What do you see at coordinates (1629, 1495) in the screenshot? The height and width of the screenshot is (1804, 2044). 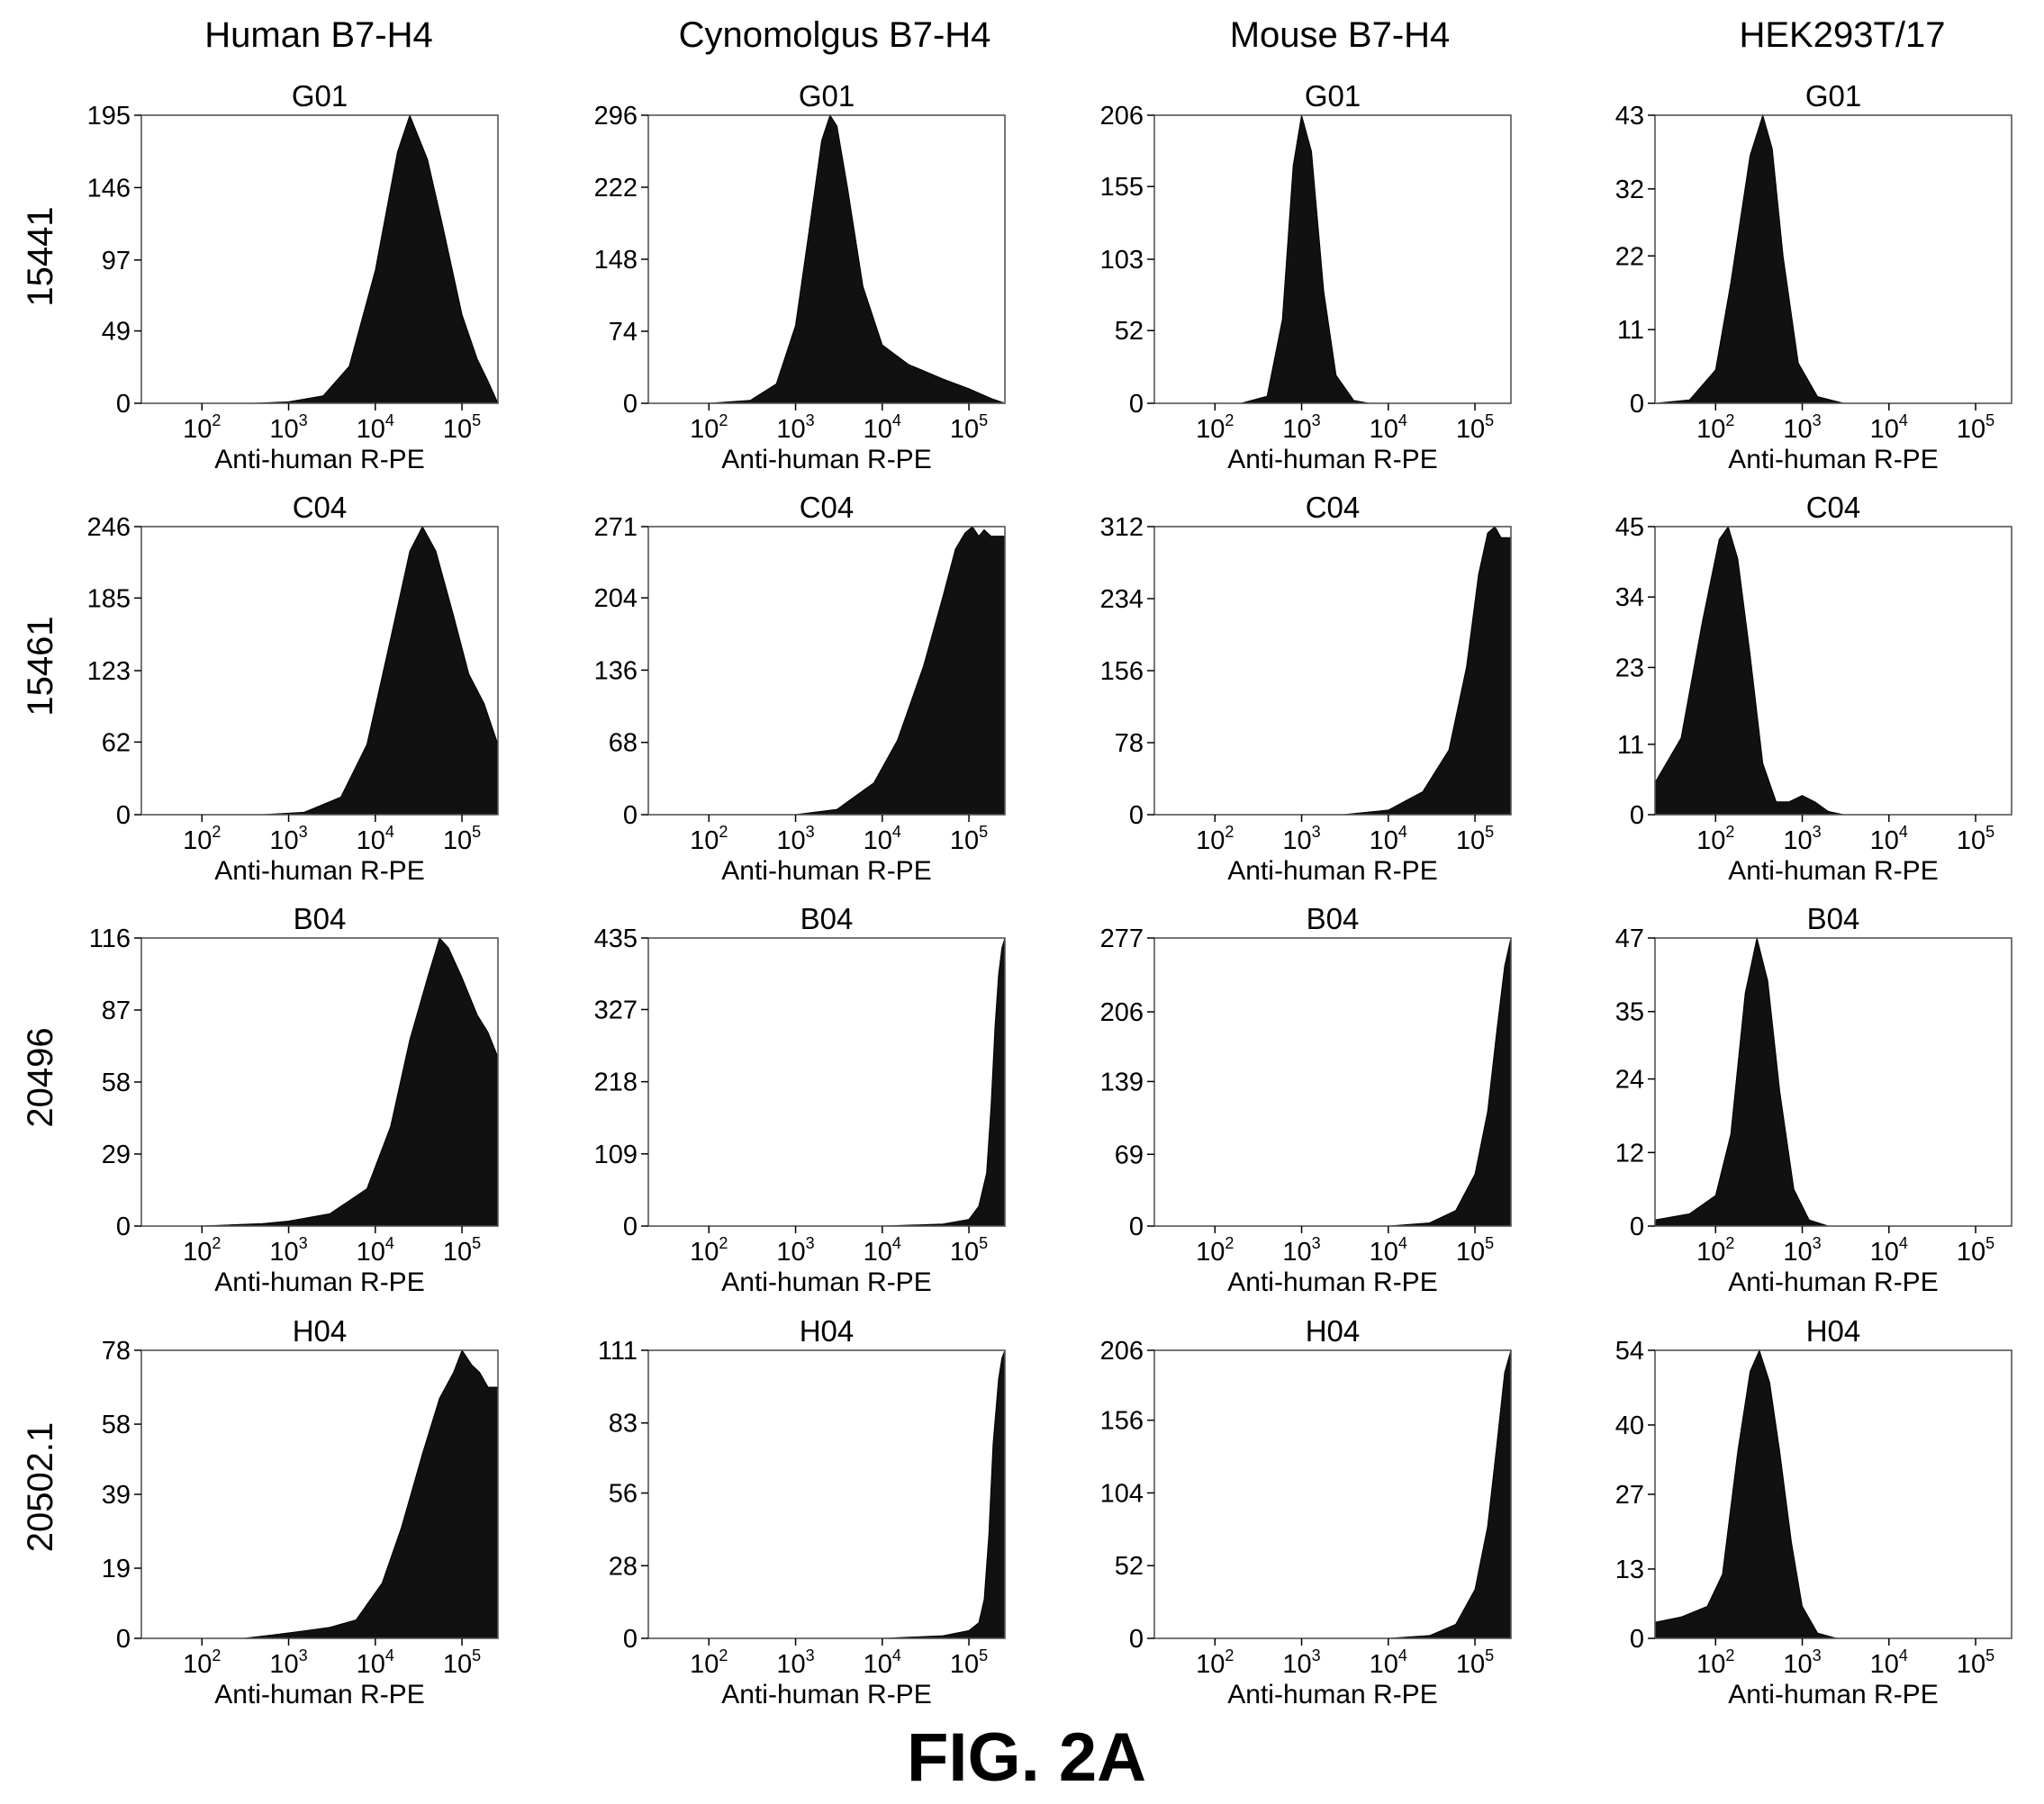 I see `y-tick-label: 27` at bounding box center [1629, 1495].